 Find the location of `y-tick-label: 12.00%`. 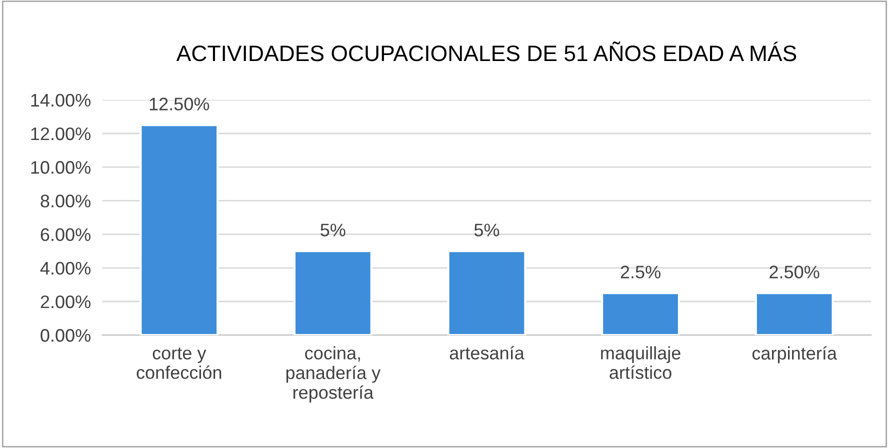

y-tick-label: 12.00% is located at coordinates (60, 133).